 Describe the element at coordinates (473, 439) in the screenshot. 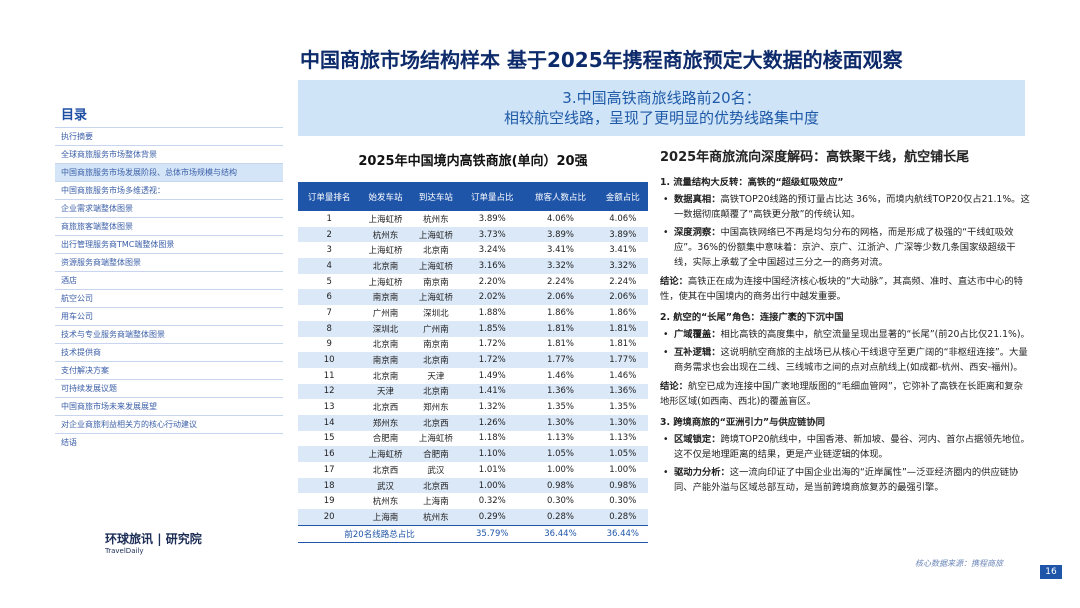

I see `row: 15 合肥南 上海虹桥 1.18% 1.13% 1.13%` at that location.